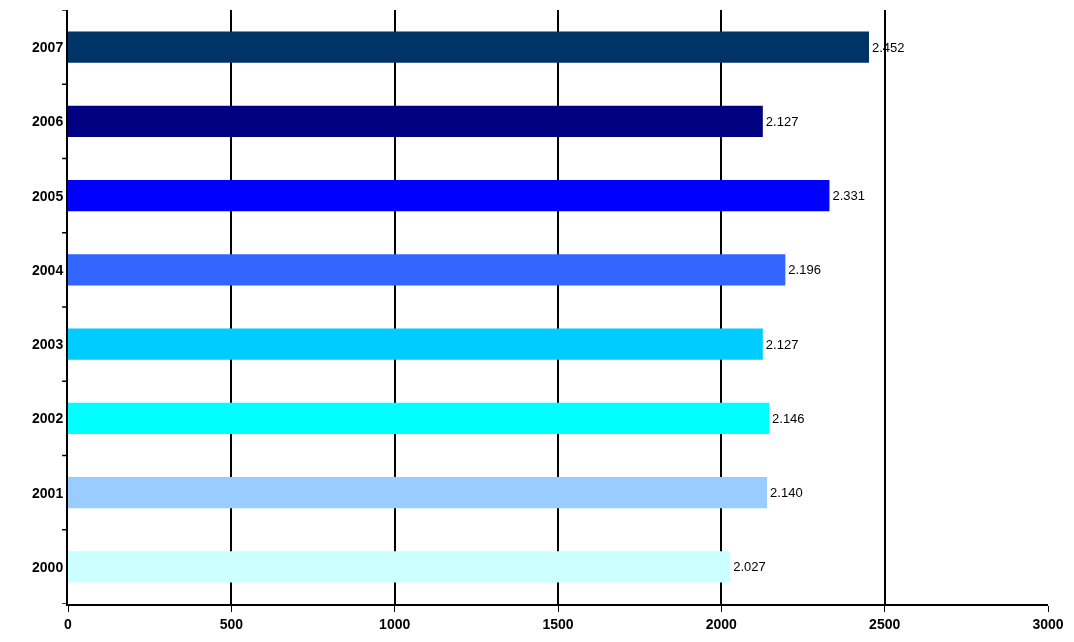 The image size is (1074, 642). I want to click on y-tick-label: 2005, so click(48, 195).